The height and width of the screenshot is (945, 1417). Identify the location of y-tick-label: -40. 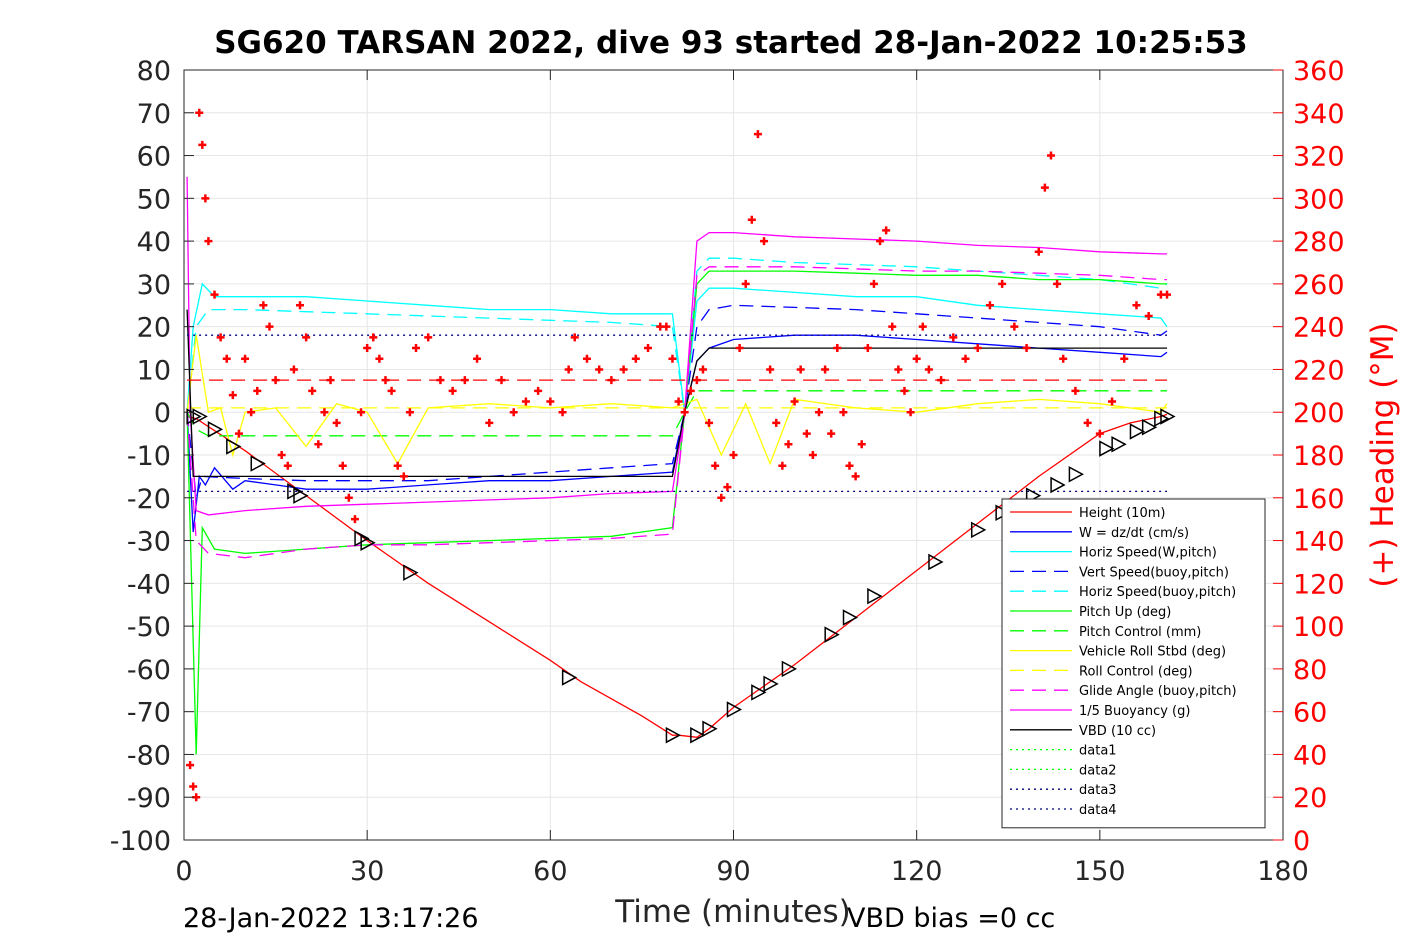
(149, 584).